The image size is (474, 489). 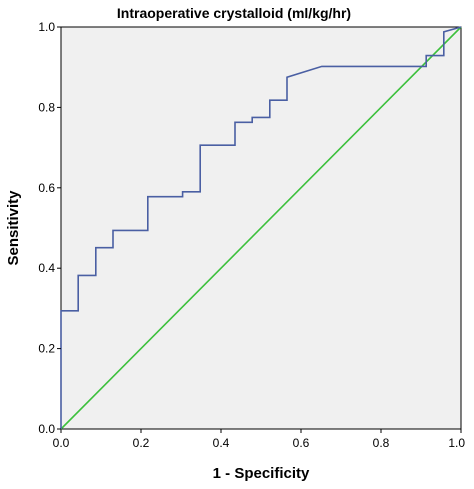 What do you see at coordinates (46, 349) in the screenshot?
I see `y-tick-label: 0.2` at bounding box center [46, 349].